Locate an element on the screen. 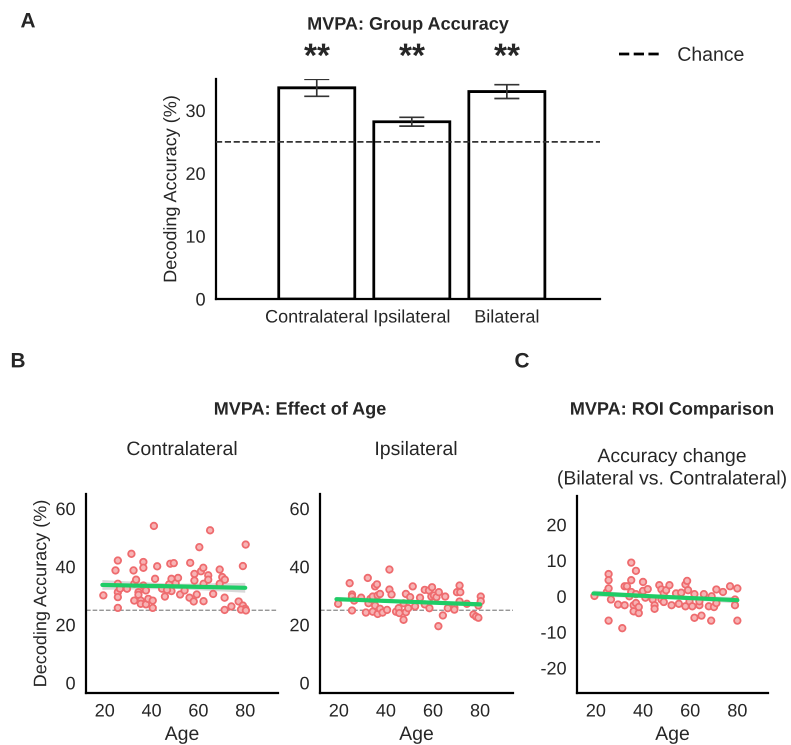 This screenshot has height=745, width=791. x-tick-label: Bilateral is located at coordinates (507, 316).